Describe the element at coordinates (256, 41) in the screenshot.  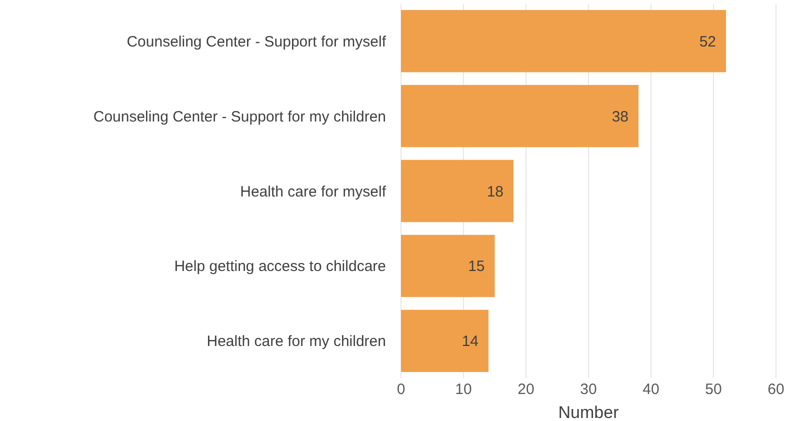
I see `y-tick-label: Counseling Center - Support for myself` at that location.